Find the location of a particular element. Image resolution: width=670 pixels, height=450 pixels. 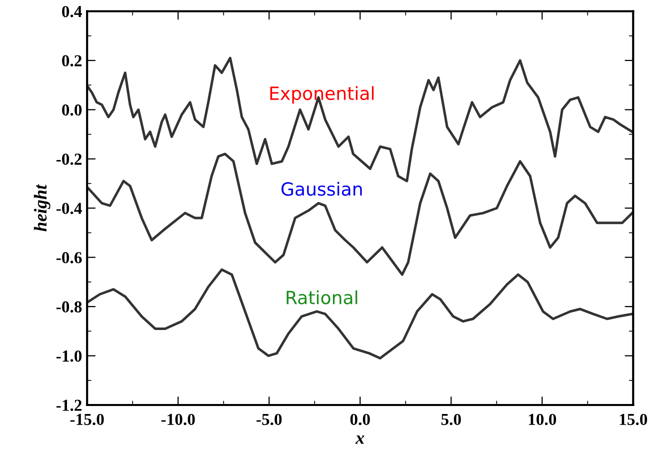

x-tick-label: 0.0 is located at coordinates (360, 420).